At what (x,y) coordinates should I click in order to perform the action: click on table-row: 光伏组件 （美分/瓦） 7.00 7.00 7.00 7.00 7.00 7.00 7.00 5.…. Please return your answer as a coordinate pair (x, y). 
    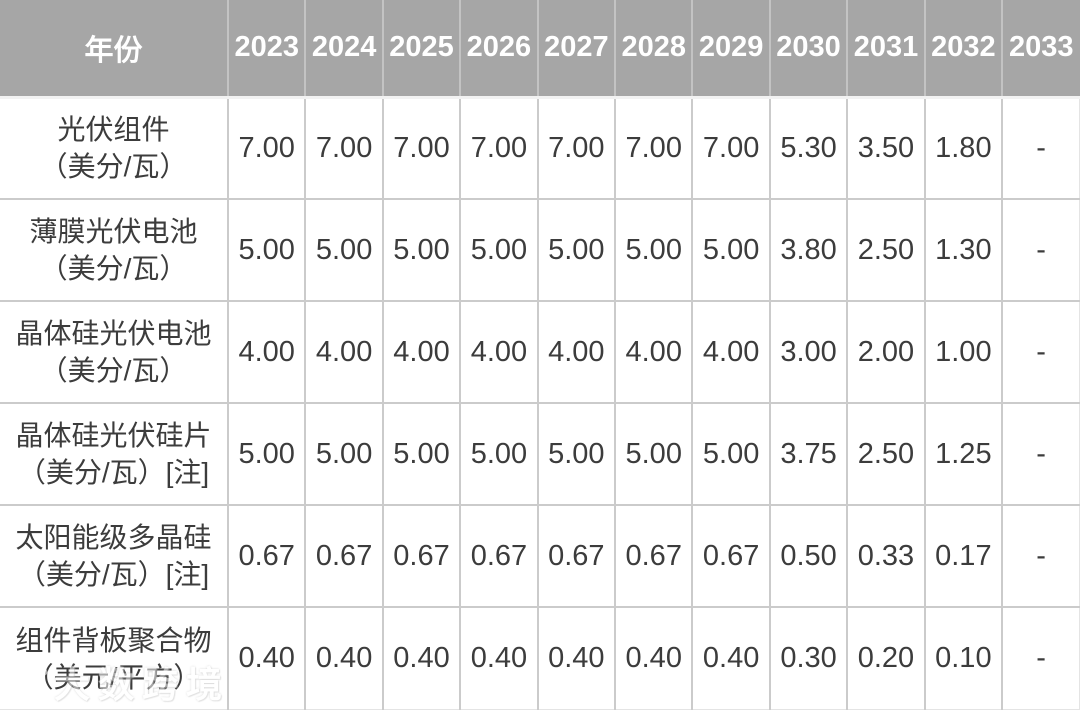
    Looking at the image, I should click on (540, 149).